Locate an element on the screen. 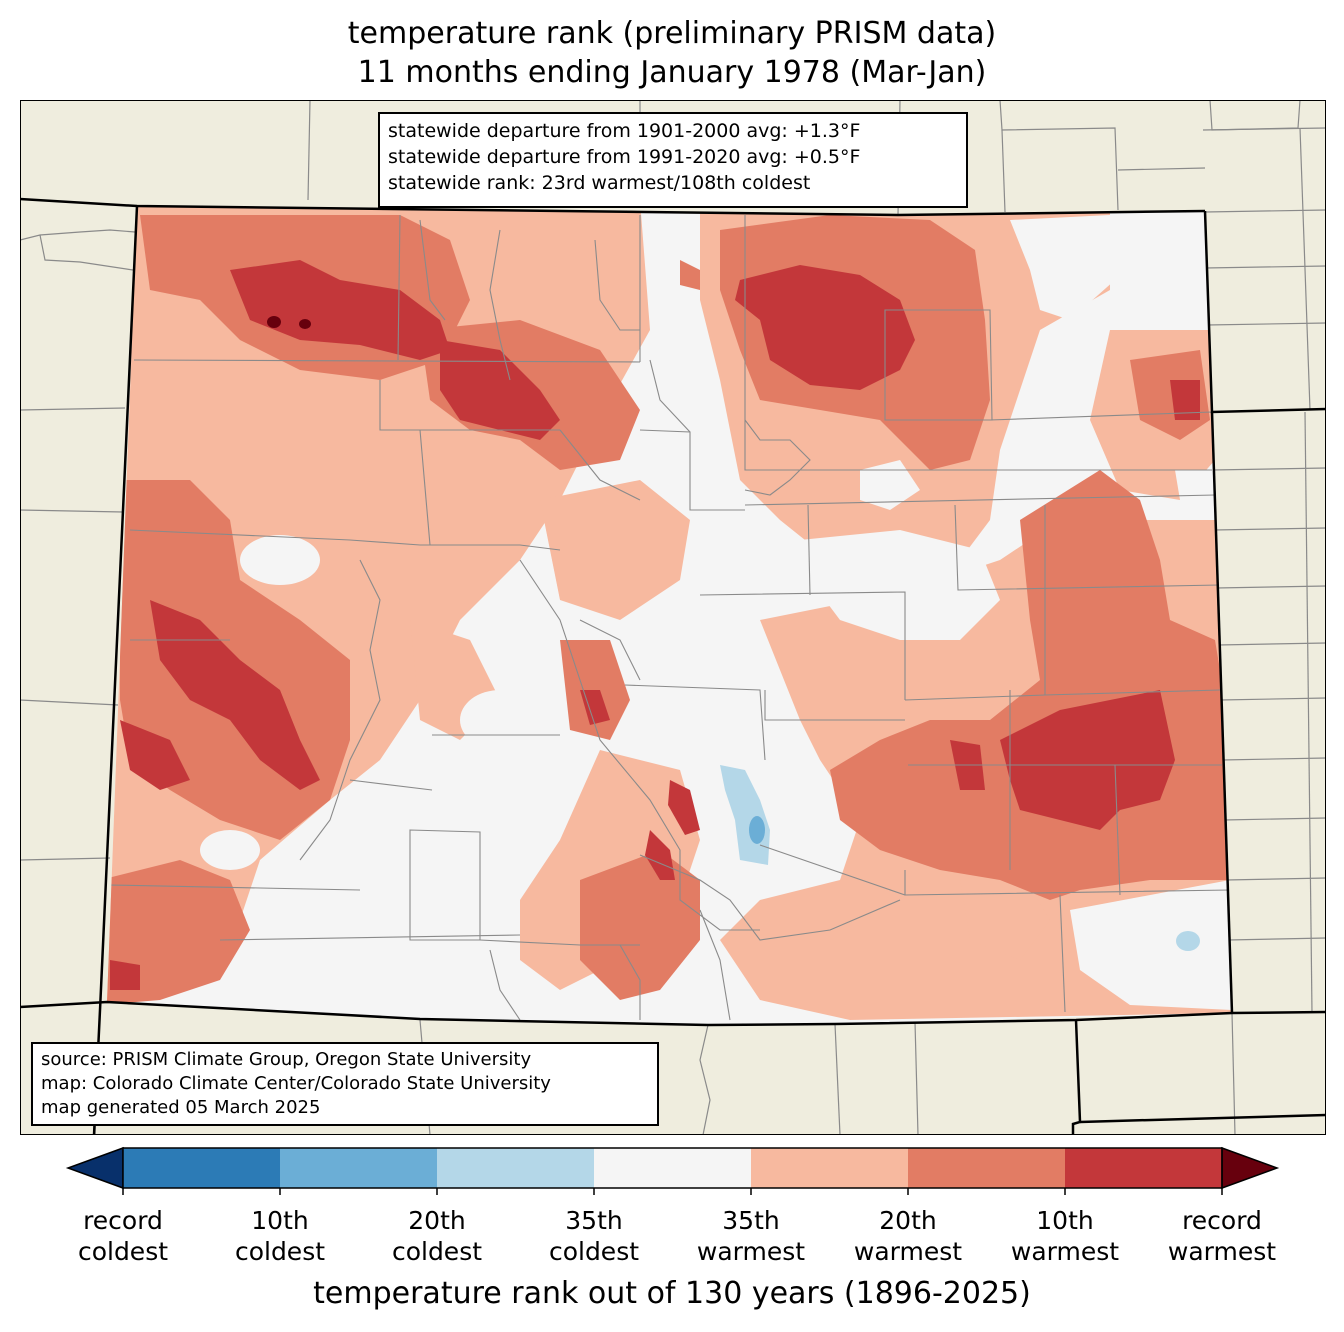 The height and width of the screenshot is (1332, 1344). colorbar-tick-label: record warmest is located at coordinates (1222, 1236).